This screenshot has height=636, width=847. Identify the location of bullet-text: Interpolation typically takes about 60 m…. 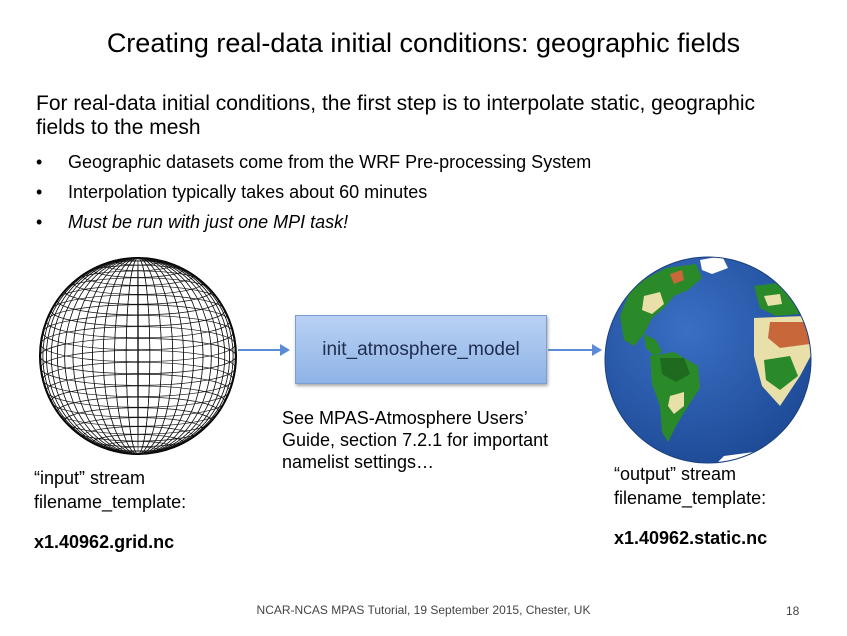
(248, 192).